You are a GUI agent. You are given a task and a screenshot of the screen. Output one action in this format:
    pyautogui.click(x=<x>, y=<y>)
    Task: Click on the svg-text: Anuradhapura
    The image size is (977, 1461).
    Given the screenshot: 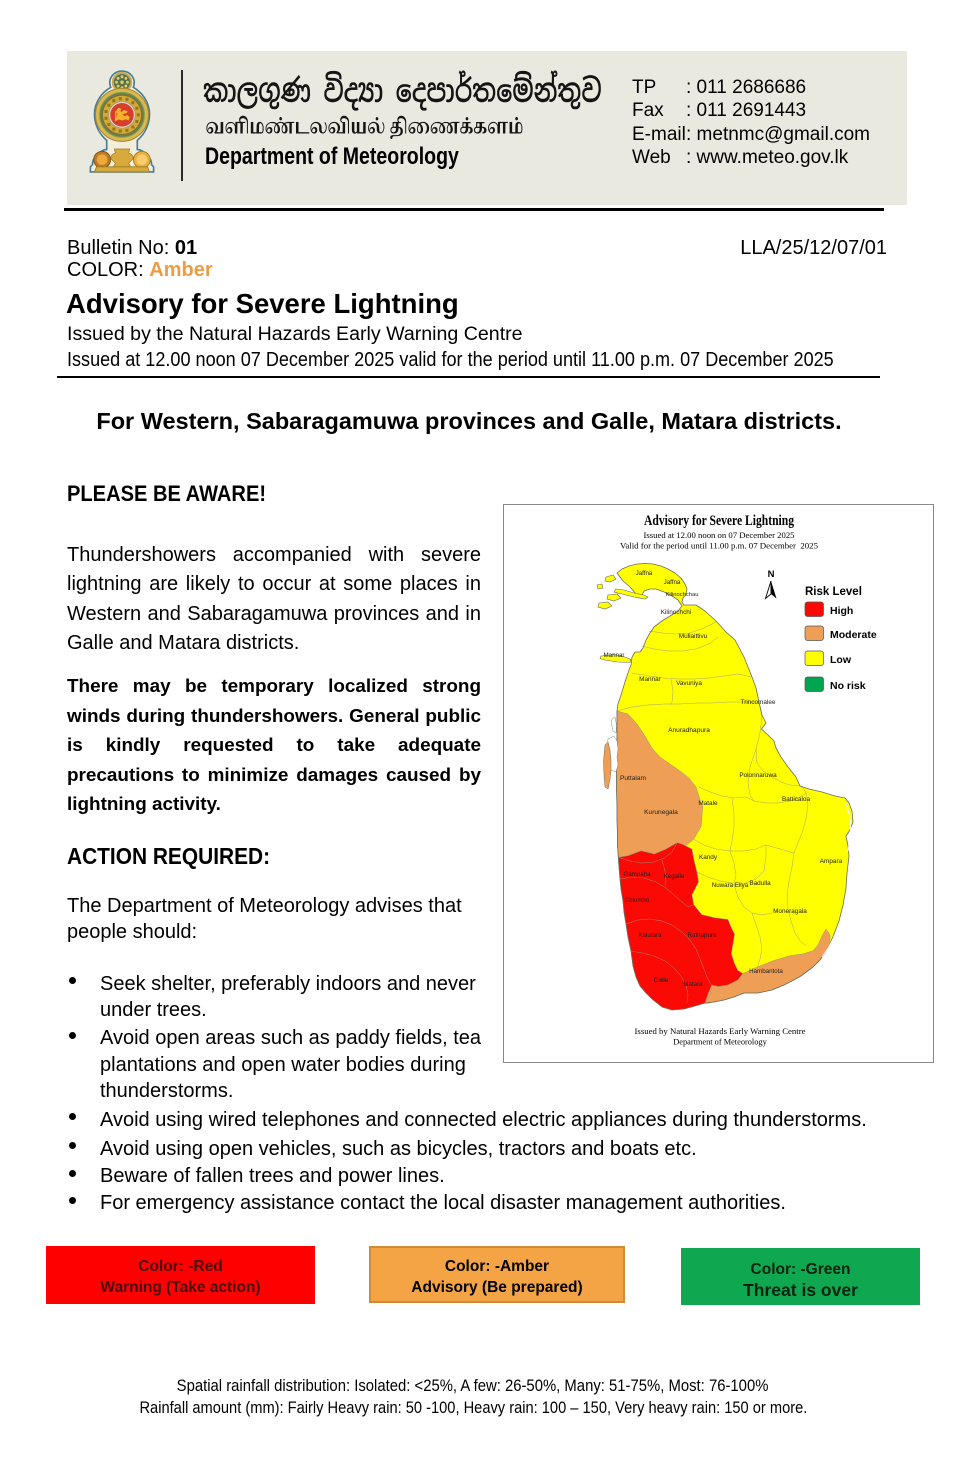 What is the action you would take?
    pyautogui.click(x=689, y=730)
    